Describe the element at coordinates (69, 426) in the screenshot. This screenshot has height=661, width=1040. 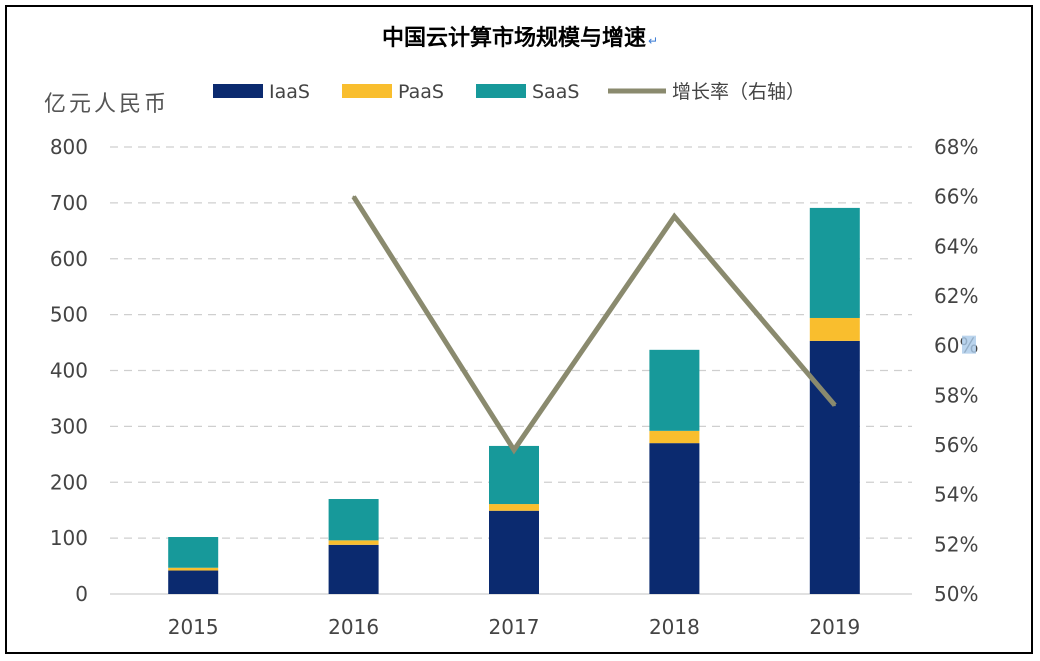
I see `y-left-tick-label: 300` at that location.